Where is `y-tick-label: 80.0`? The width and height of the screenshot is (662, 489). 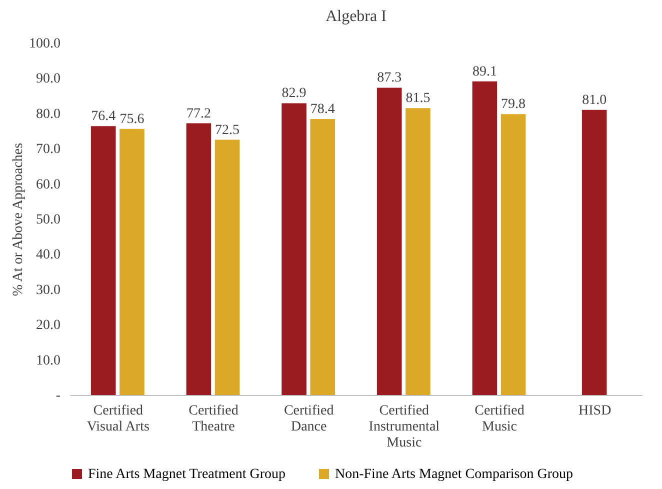 y-tick-label: 80.0 is located at coordinates (48, 114).